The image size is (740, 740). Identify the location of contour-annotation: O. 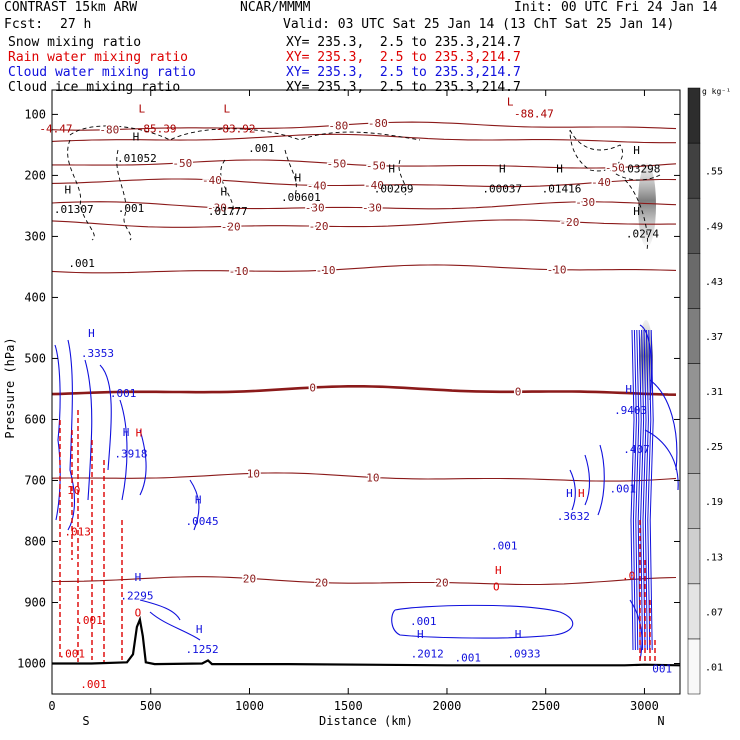
(496, 586).